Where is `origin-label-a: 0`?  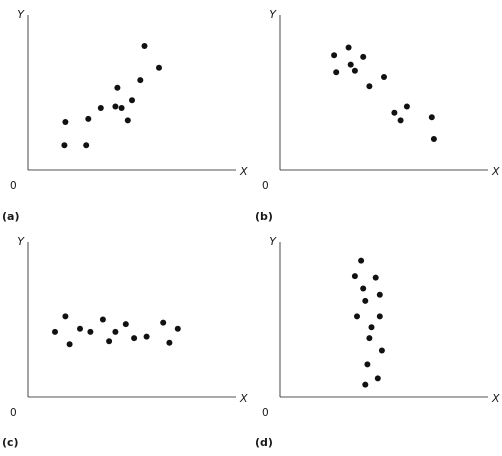
origin-label-a: 0 is located at coordinates (13, 186).